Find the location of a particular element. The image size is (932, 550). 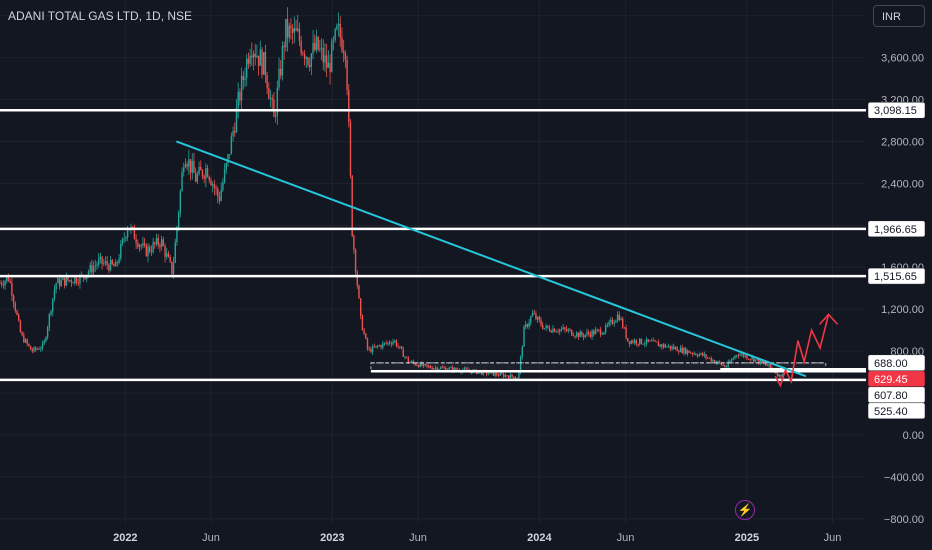

price-label-badge is located at coordinates (896, 411).